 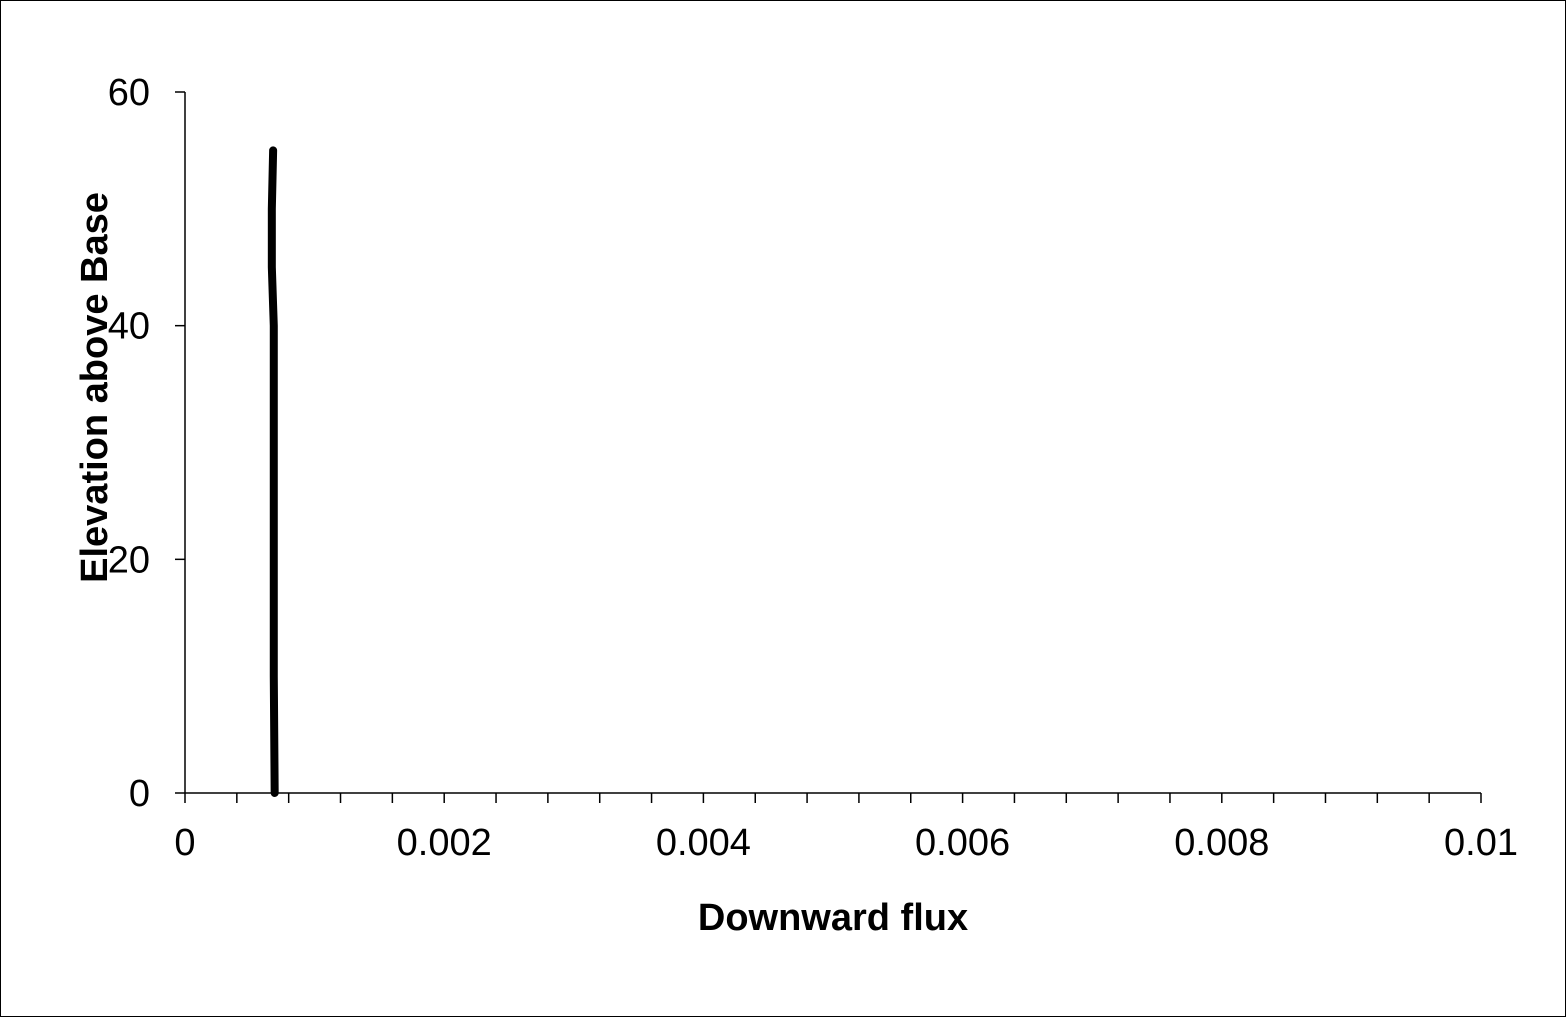 I want to click on x-axis-title: Downward flux, so click(x=833, y=918).